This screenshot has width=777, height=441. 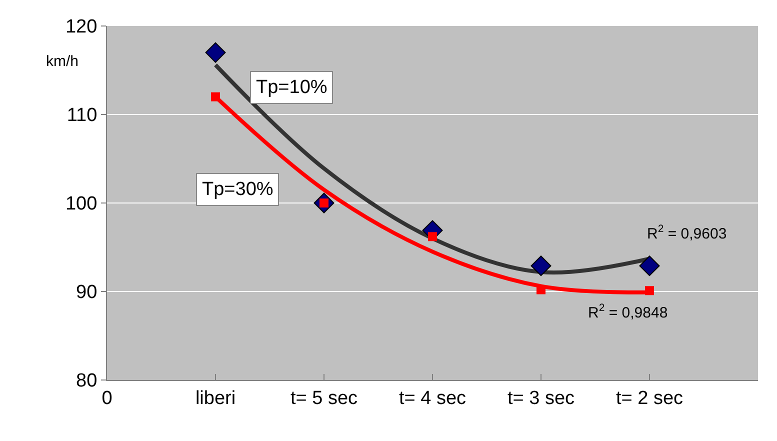 I want to click on x-tick-label: t= 3 sec, so click(x=541, y=398).